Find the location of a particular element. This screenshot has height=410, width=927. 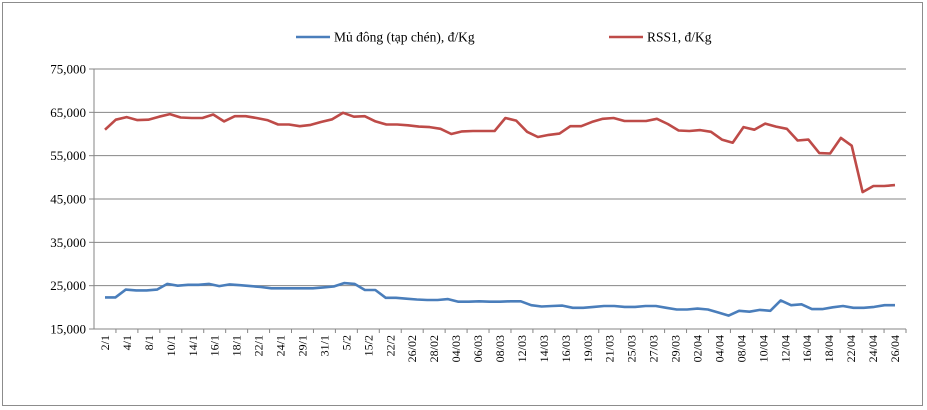

x-tick-label: 10/1 is located at coordinates (171, 345).